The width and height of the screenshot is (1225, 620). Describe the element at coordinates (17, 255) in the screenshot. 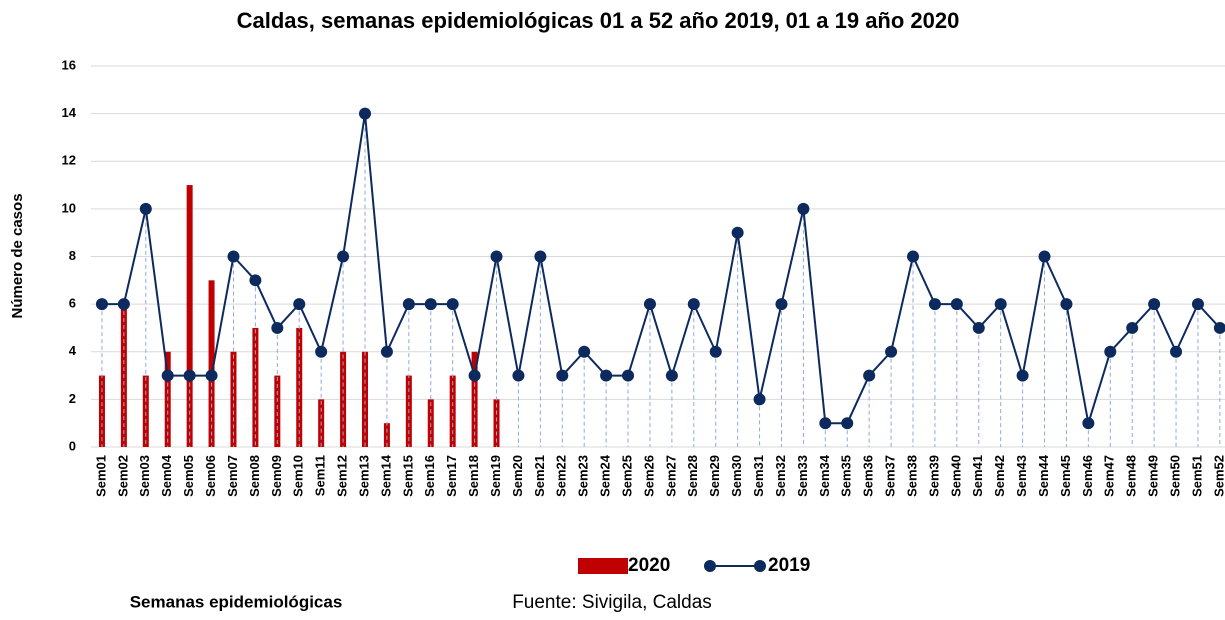

I see `y-axis-label: Número de casos` at that location.